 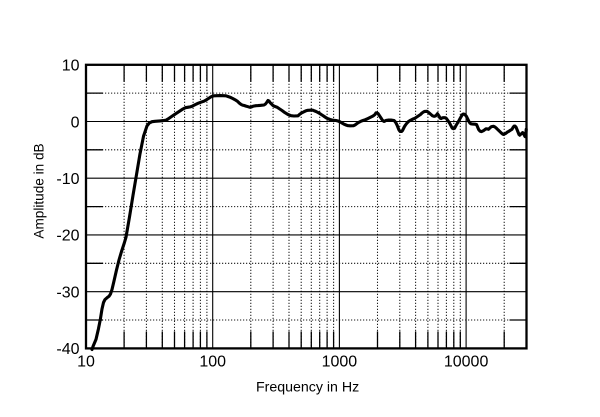 What do you see at coordinates (39, 190) in the screenshot?
I see `svg-text: Amplitude in dB` at bounding box center [39, 190].